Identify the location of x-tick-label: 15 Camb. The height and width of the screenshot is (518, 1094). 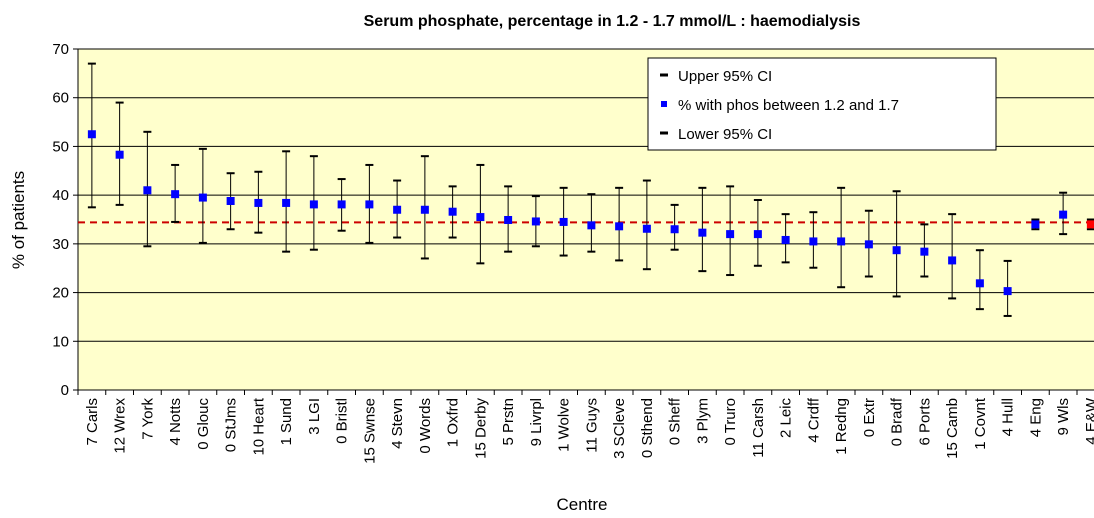
(952, 428).